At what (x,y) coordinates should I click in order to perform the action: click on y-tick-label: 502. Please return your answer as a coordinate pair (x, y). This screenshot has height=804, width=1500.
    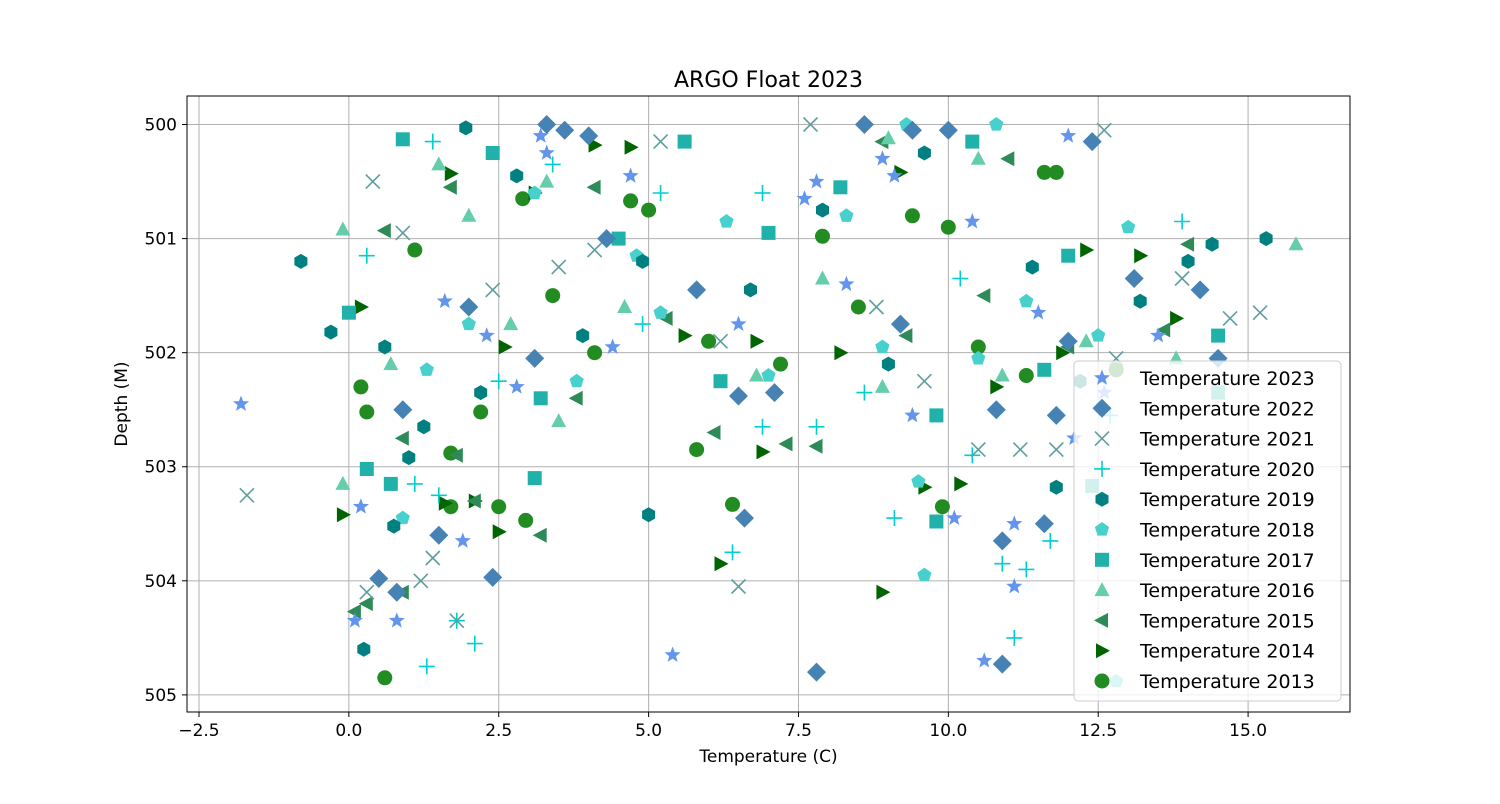
    Looking at the image, I should click on (161, 354).